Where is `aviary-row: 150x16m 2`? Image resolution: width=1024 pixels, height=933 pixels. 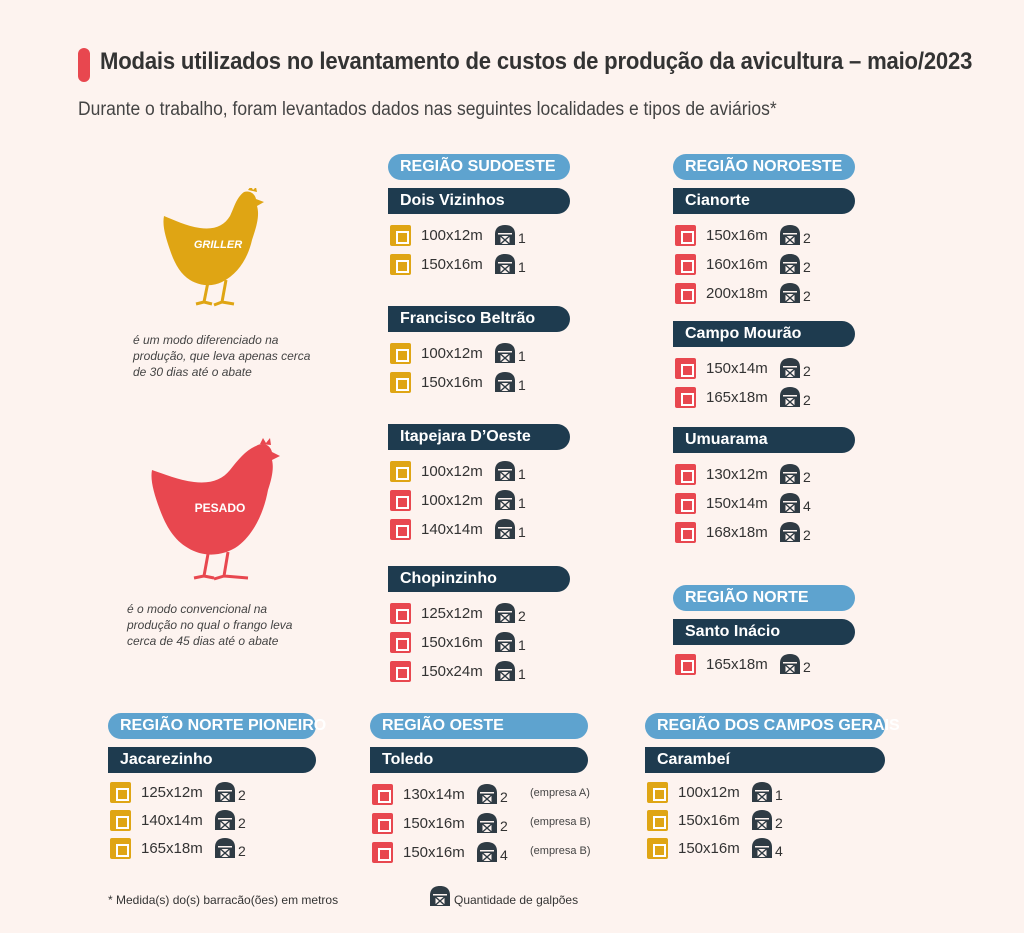
aviary-row: 150x16m 2 is located at coordinates (715, 820).